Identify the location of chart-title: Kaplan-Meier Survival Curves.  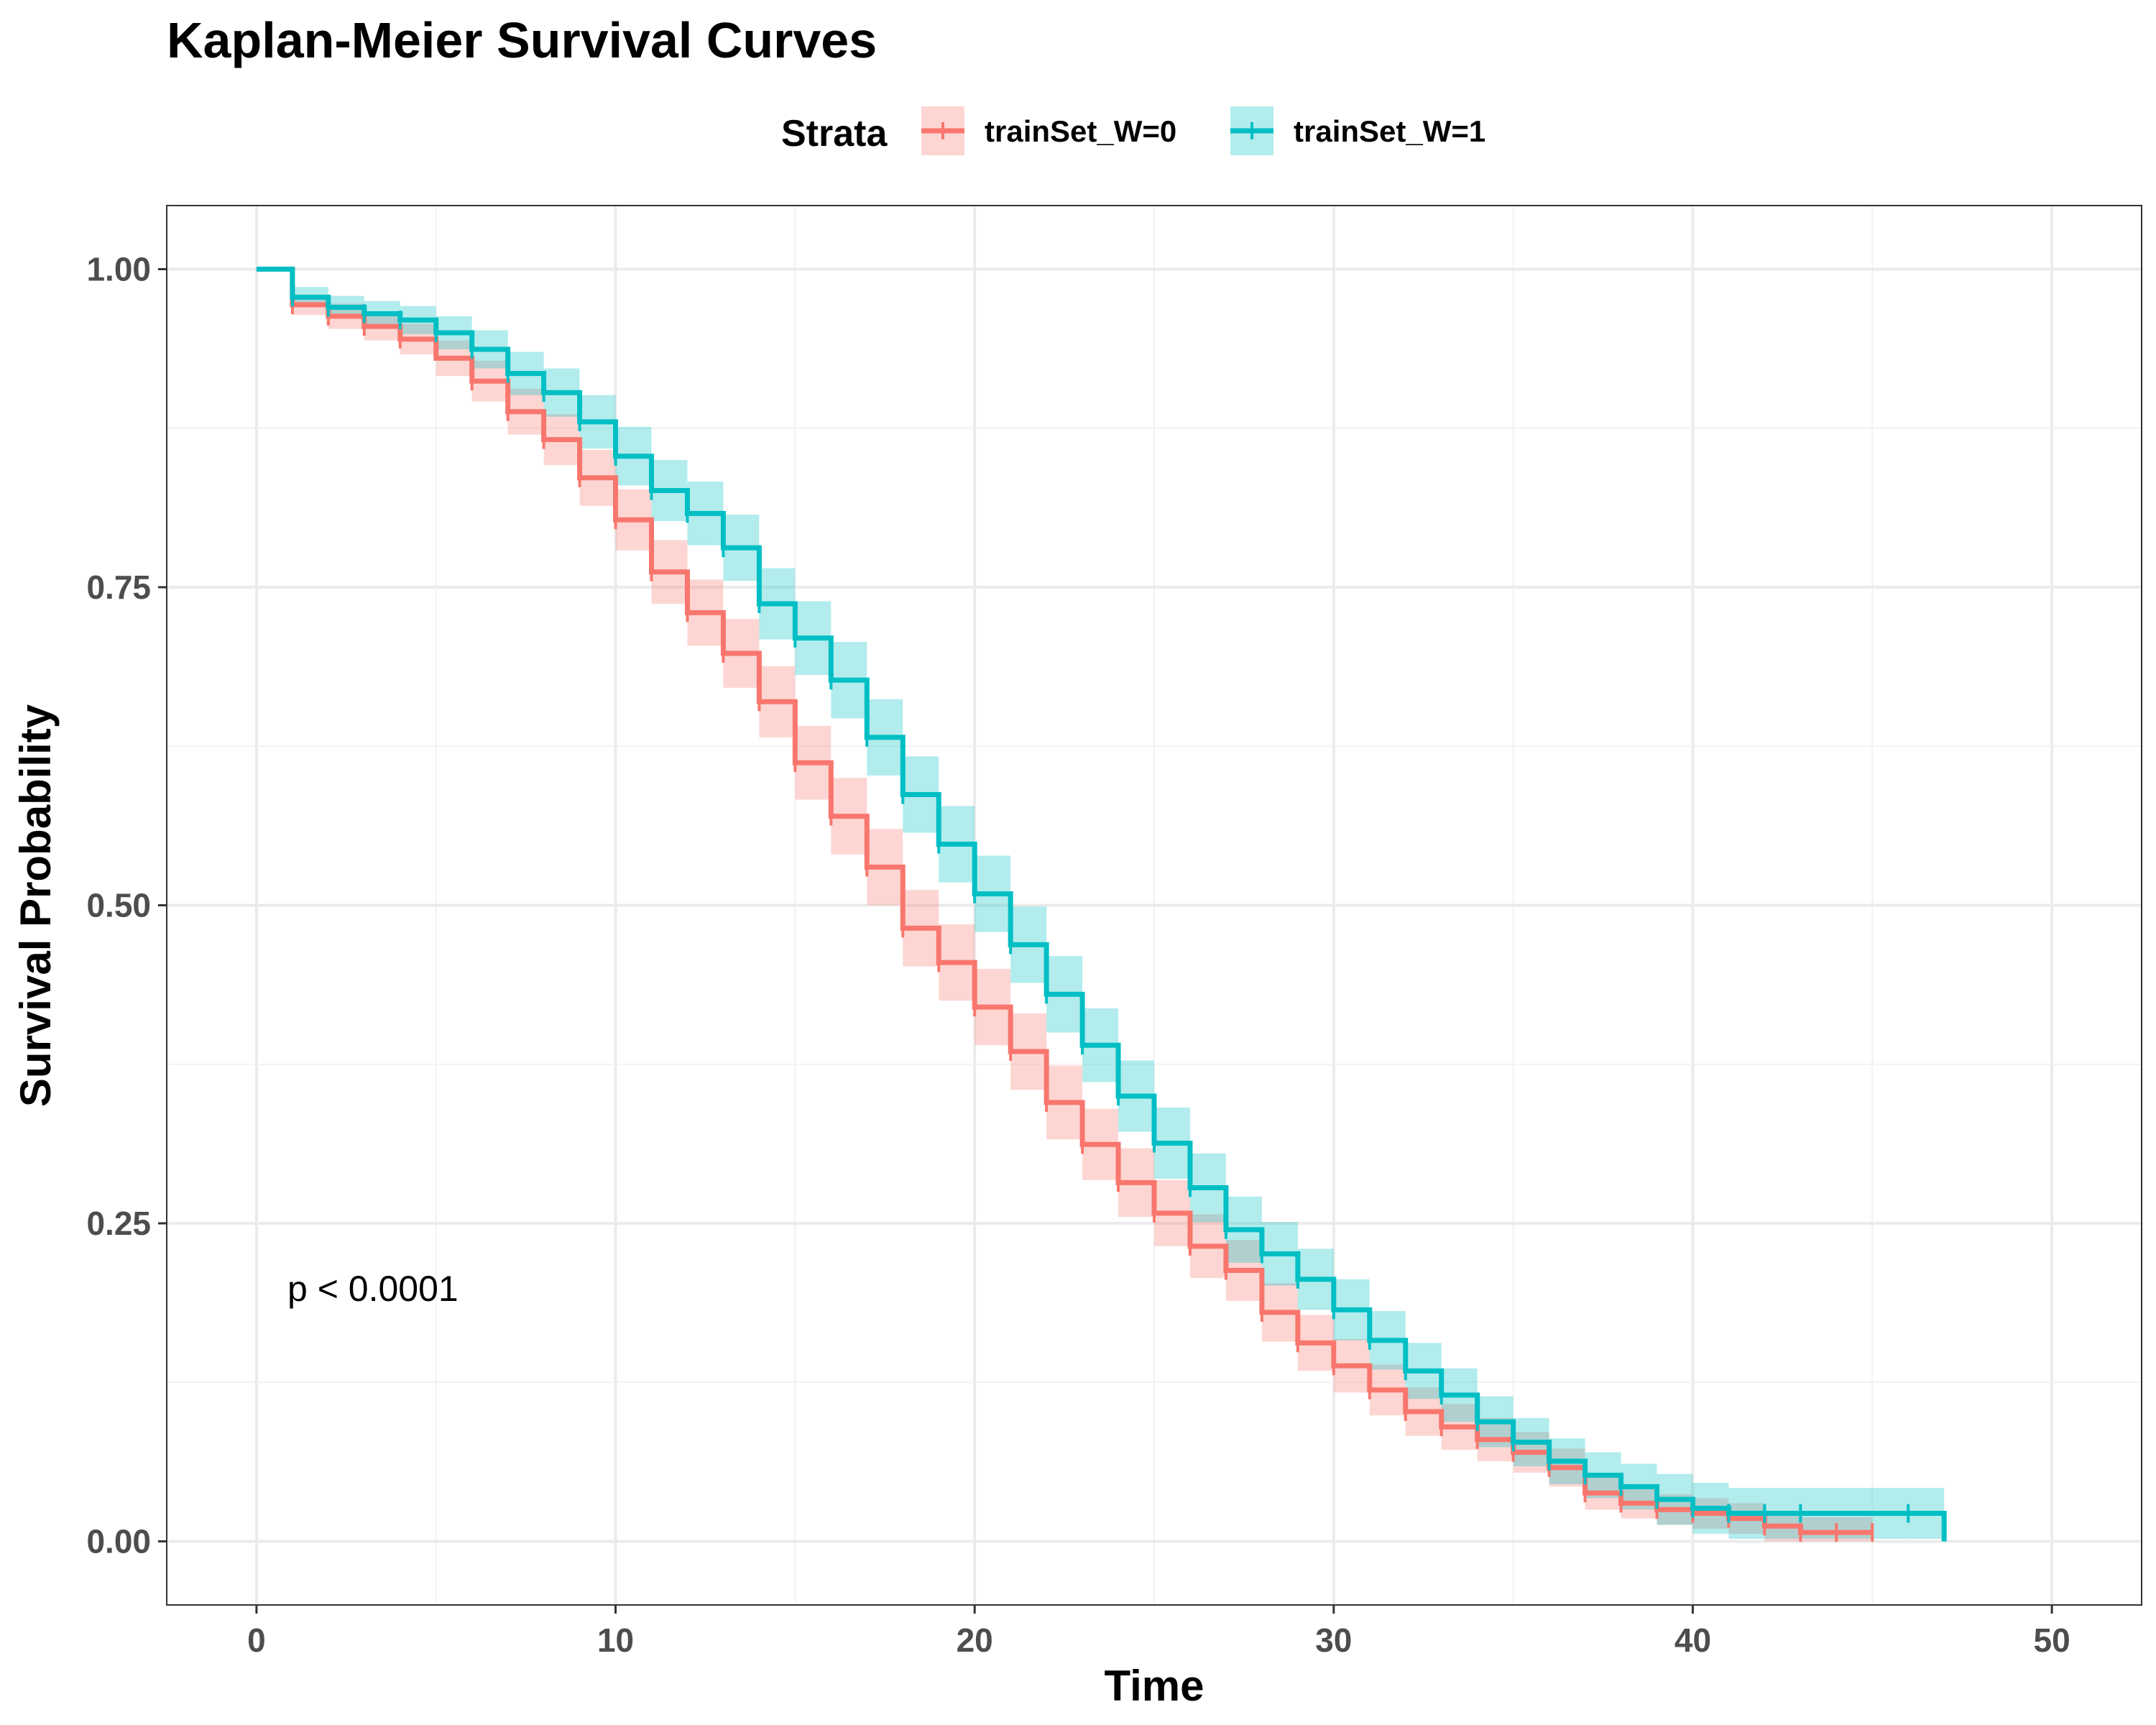
(522, 40).